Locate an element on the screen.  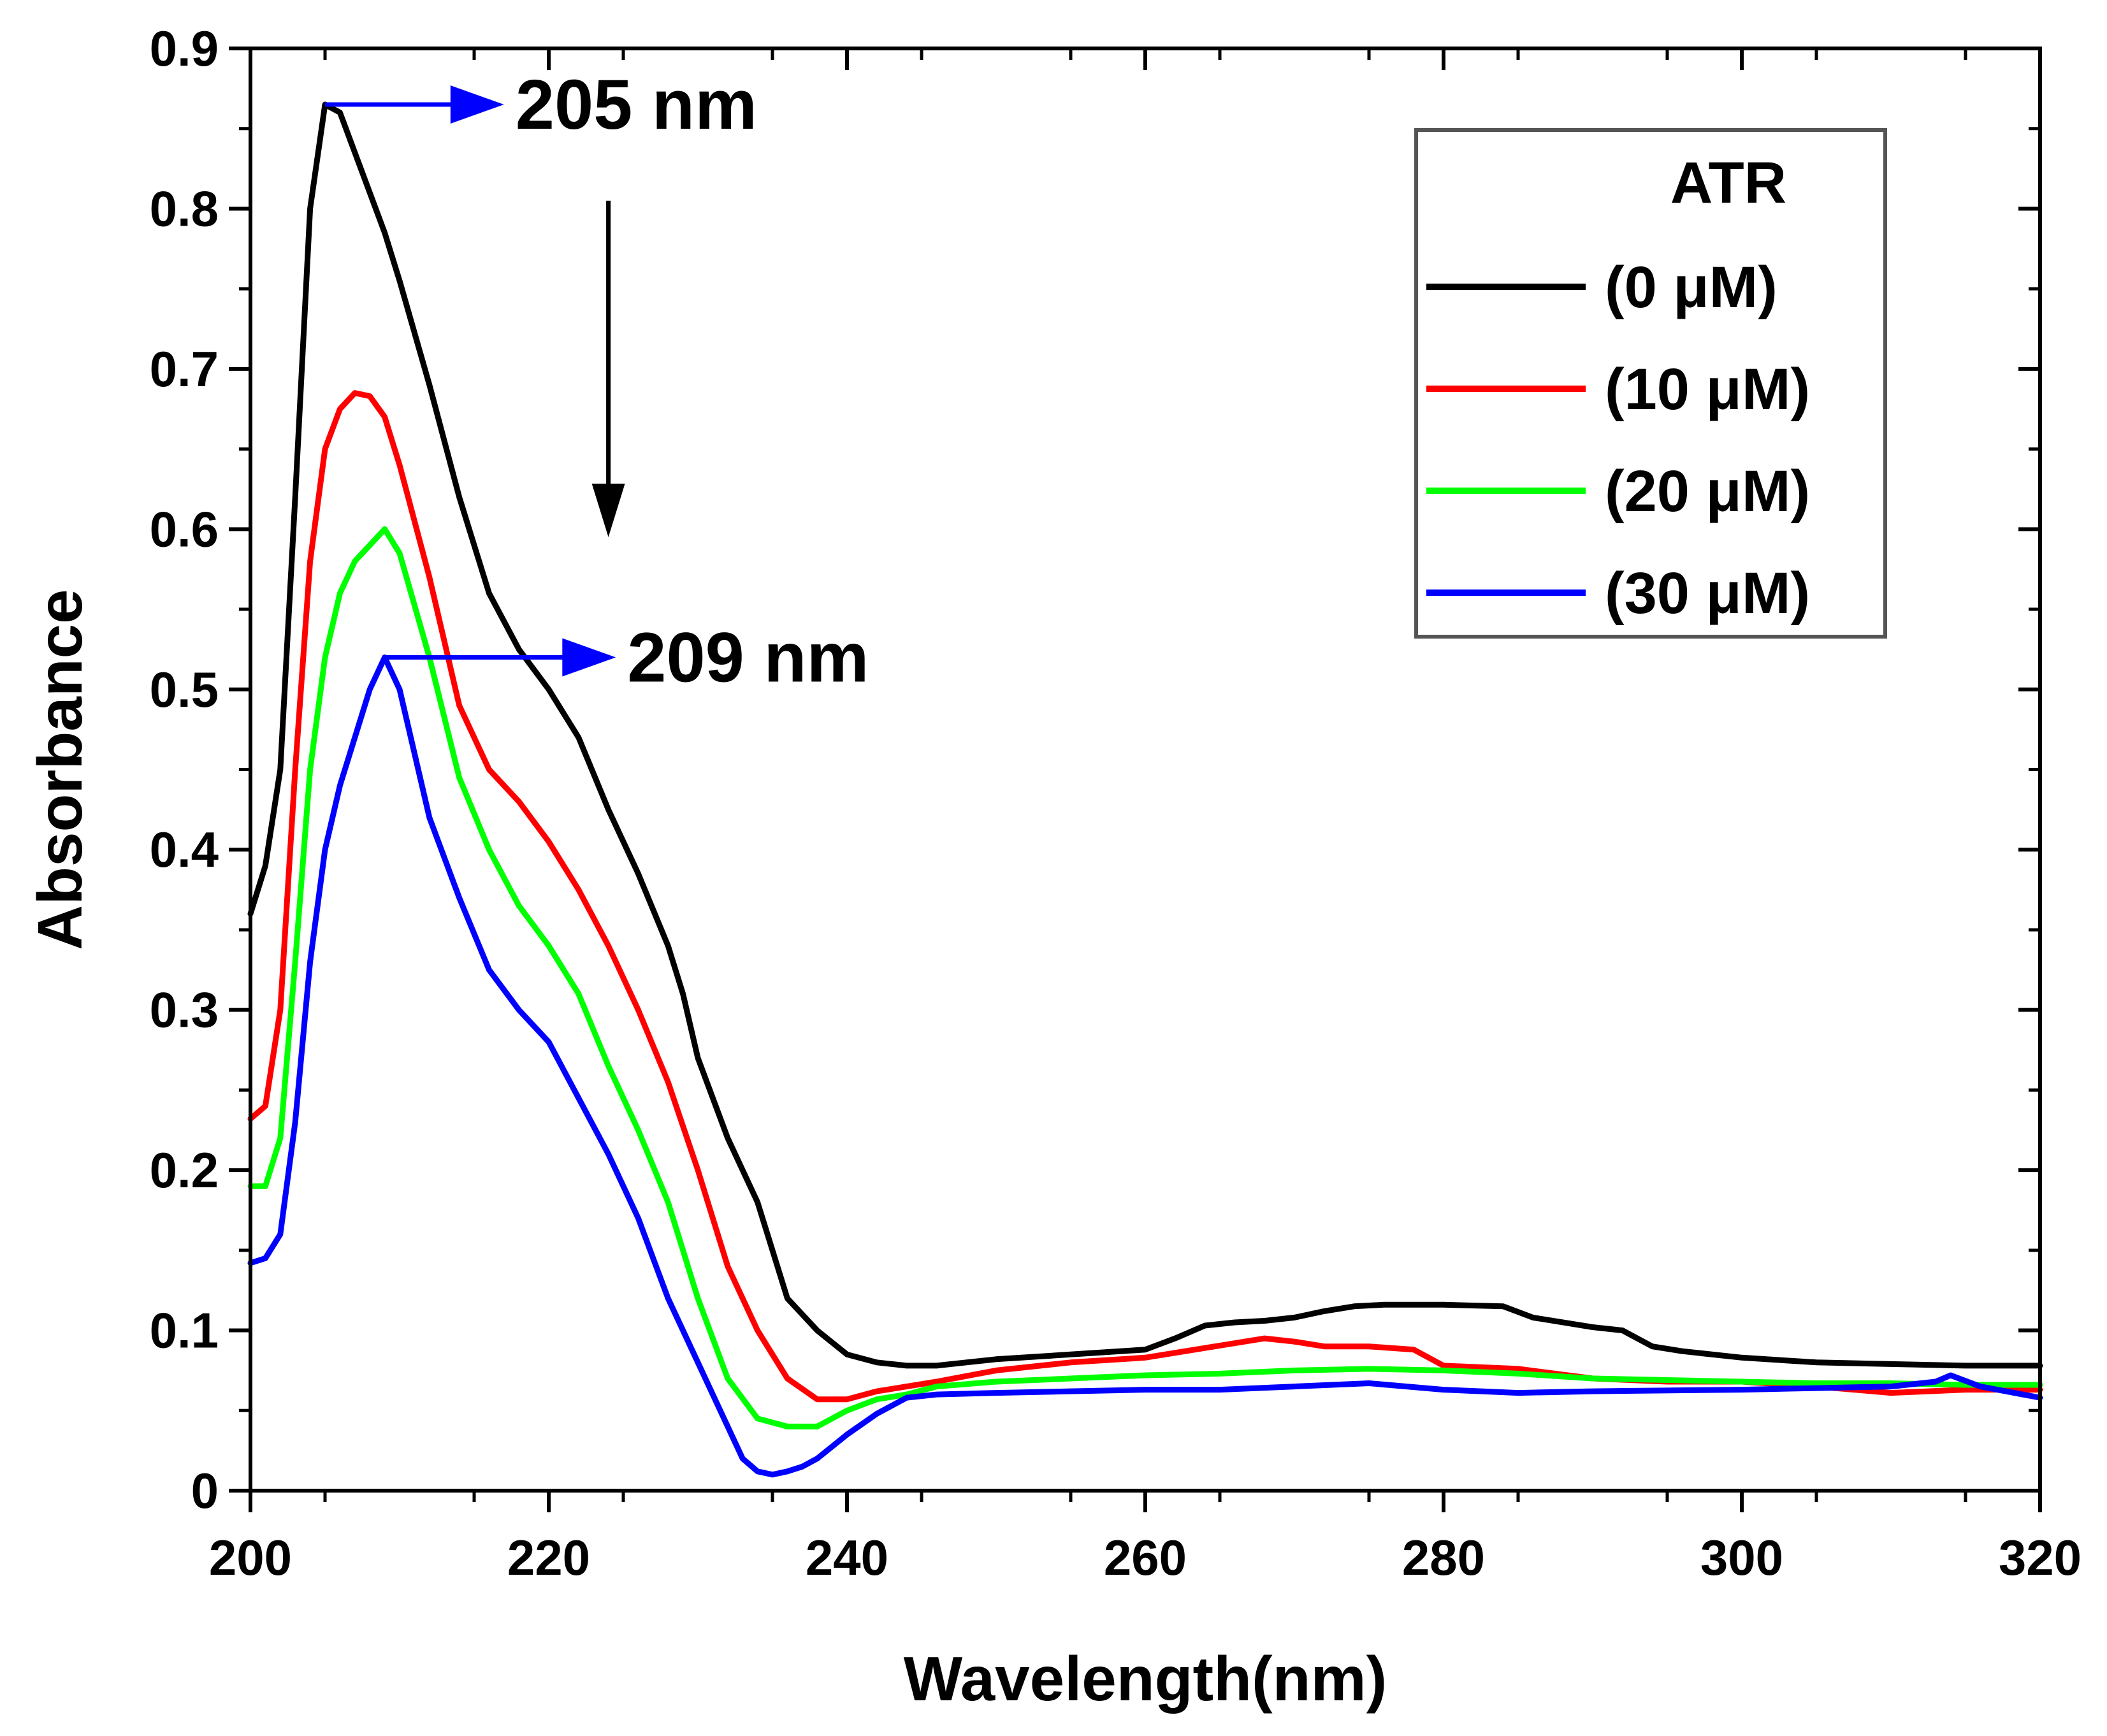
y-tick-label: 0.7 is located at coordinates (184, 369).